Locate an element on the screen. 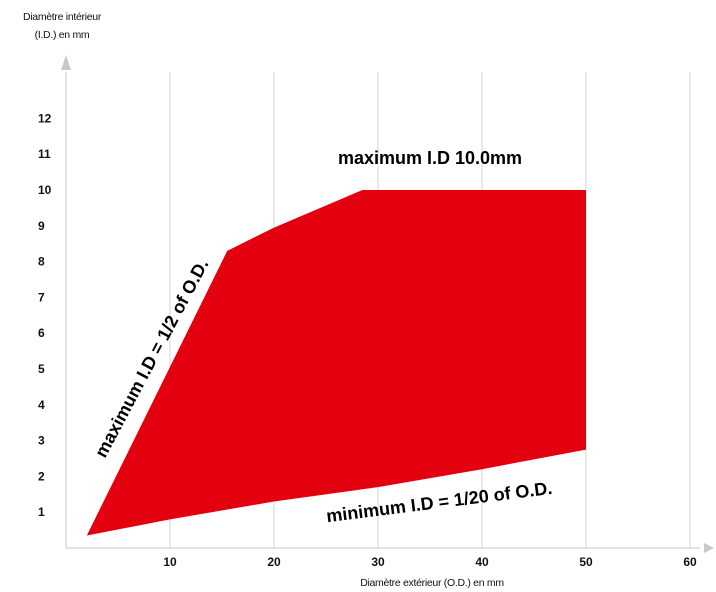  annotation-maximum-id: maximum I.D 10.0mm is located at coordinates (430, 158).